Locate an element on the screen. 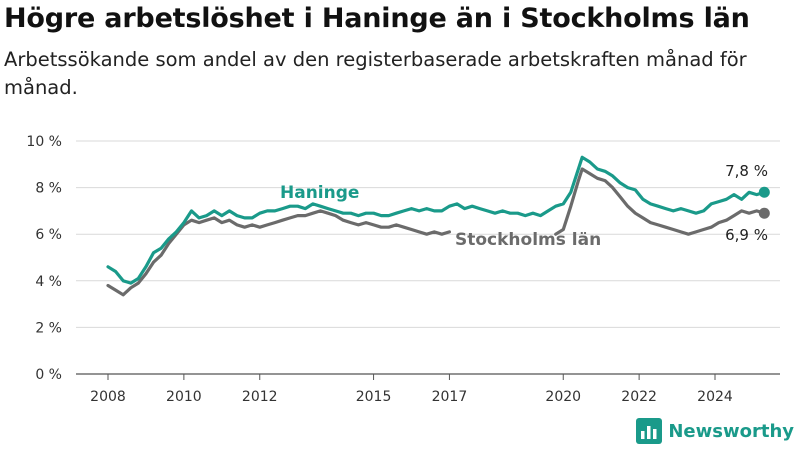 The height and width of the screenshot is (450, 800). haninge-label: Haninge is located at coordinates (319, 193).